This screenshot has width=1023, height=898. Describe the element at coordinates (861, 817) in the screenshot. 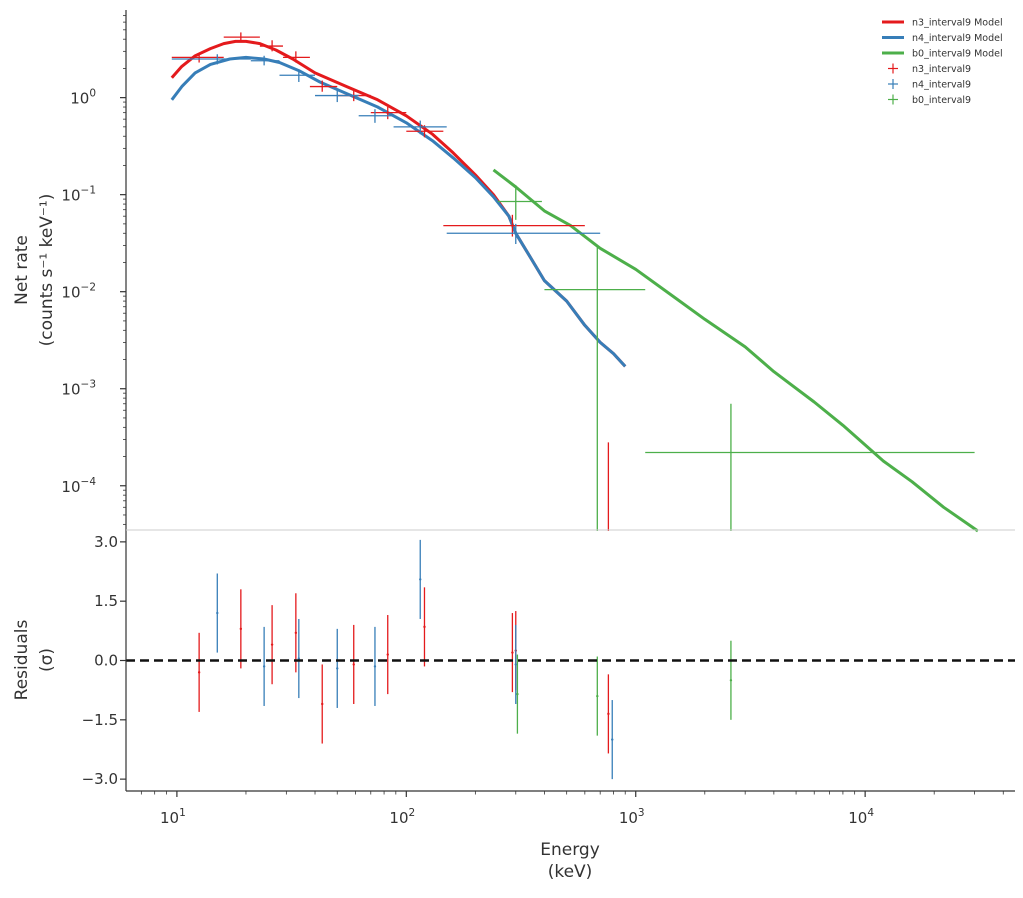

I see `x-tick-label: 10⁴` at that location.